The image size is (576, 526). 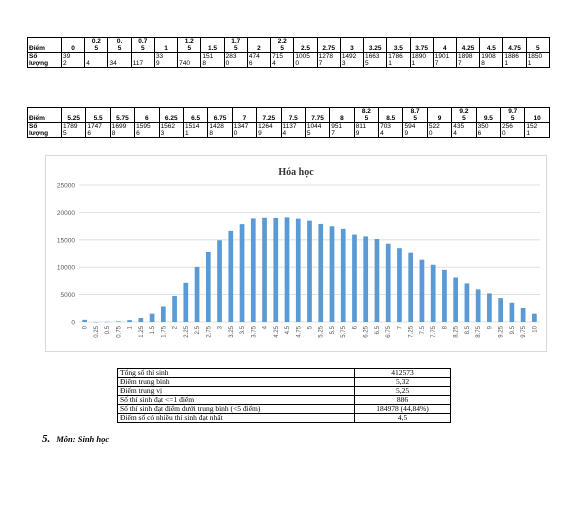 What do you see at coordinates (96, 42) in the screenshot?
I see `score-cell-text: 0.2` at bounding box center [96, 42].